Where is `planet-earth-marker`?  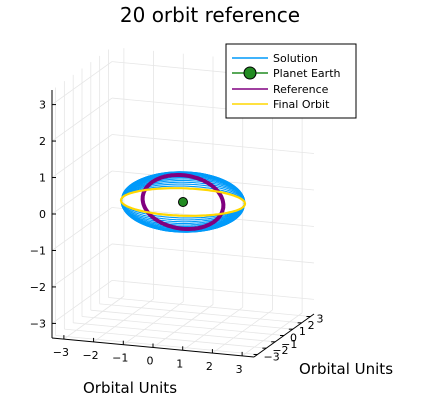 planet-earth-marker is located at coordinates (183, 202).